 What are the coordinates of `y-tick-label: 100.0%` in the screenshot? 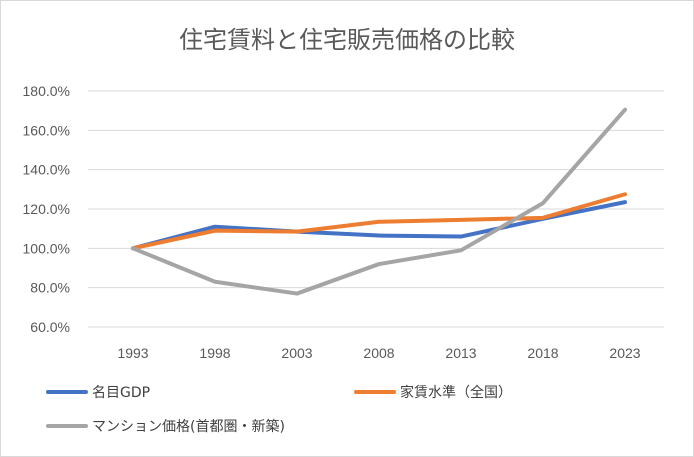 It's located at (46, 248).